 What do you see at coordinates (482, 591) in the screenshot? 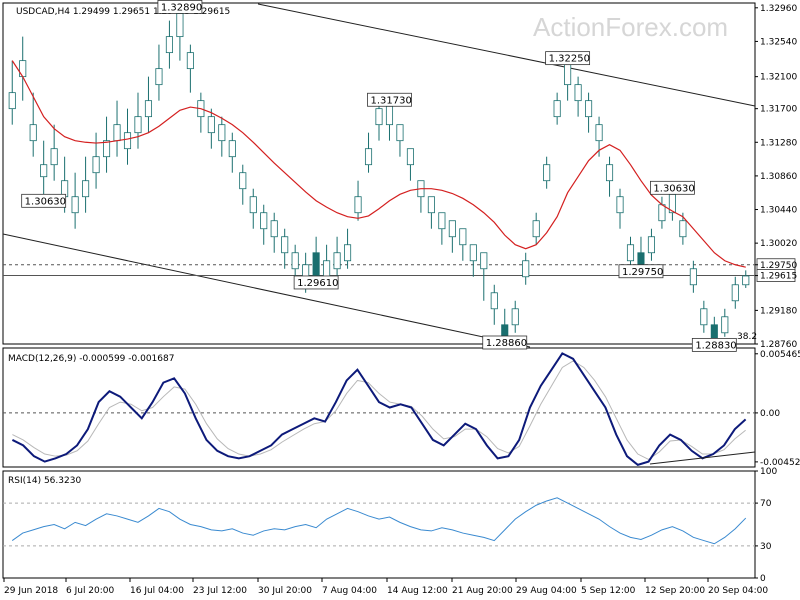
I see `time-tick-label: 21 Aug 20:00` at bounding box center [482, 591].